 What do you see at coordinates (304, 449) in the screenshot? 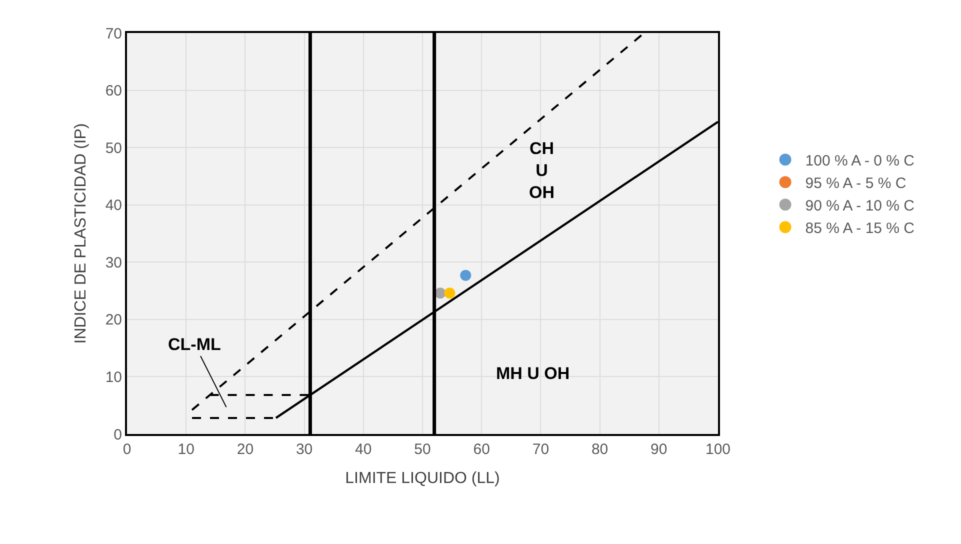
I see `x-tick-label: 30` at bounding box center [304, 449].